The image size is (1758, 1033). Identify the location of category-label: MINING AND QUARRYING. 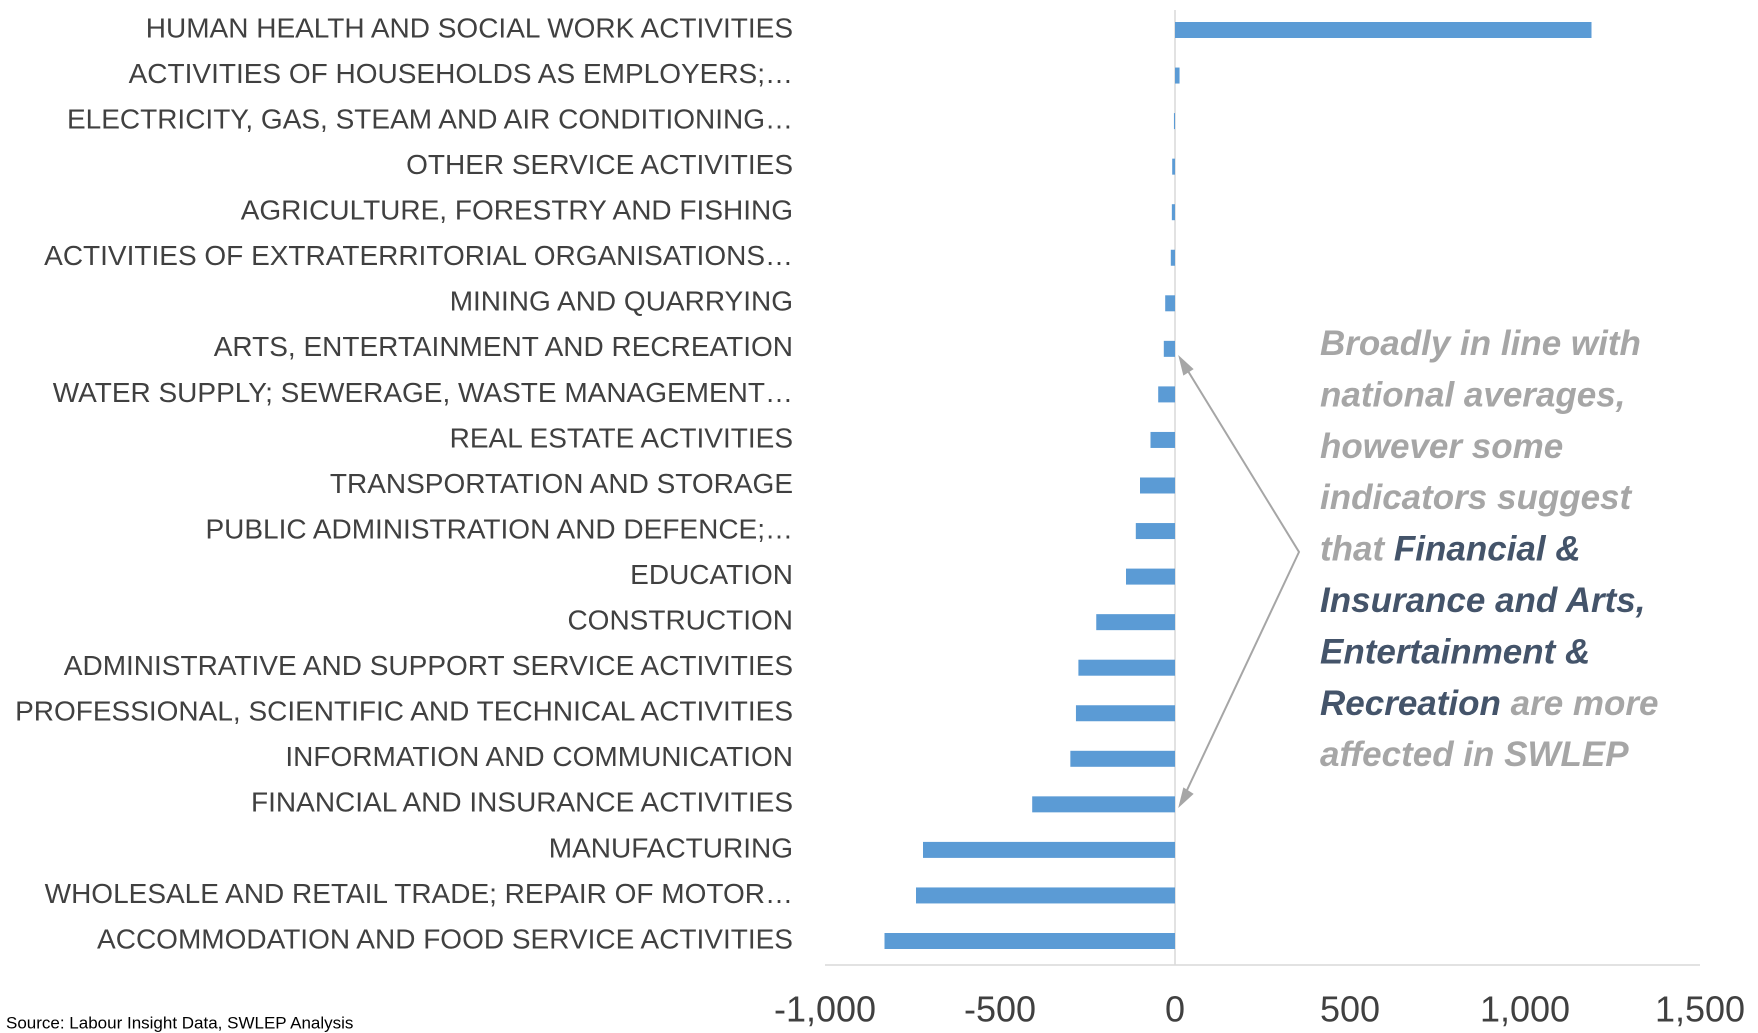
(621, 301).